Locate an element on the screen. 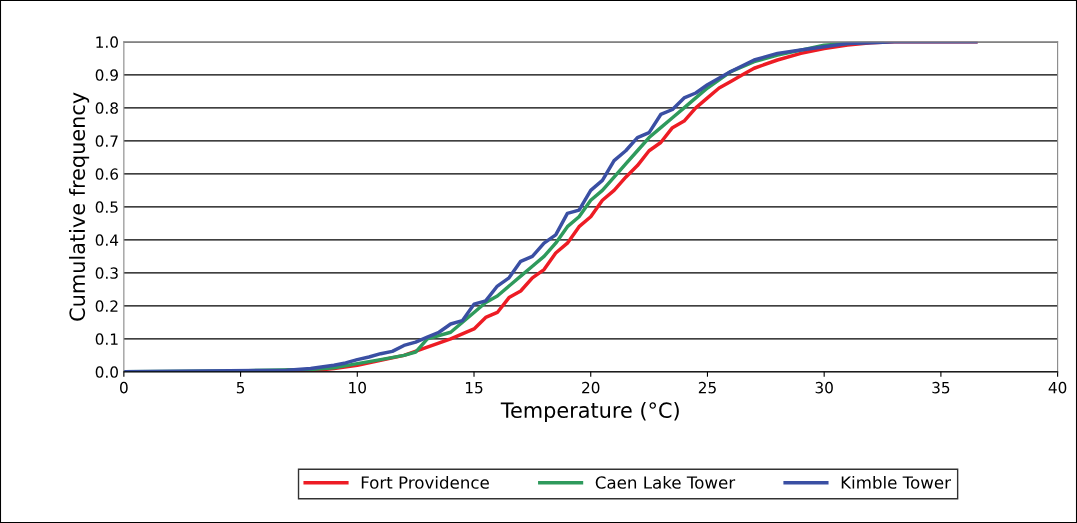 This screenshot has width=1077, height=523. legend-label: Fort Providence is located at coordinates (425, 482).